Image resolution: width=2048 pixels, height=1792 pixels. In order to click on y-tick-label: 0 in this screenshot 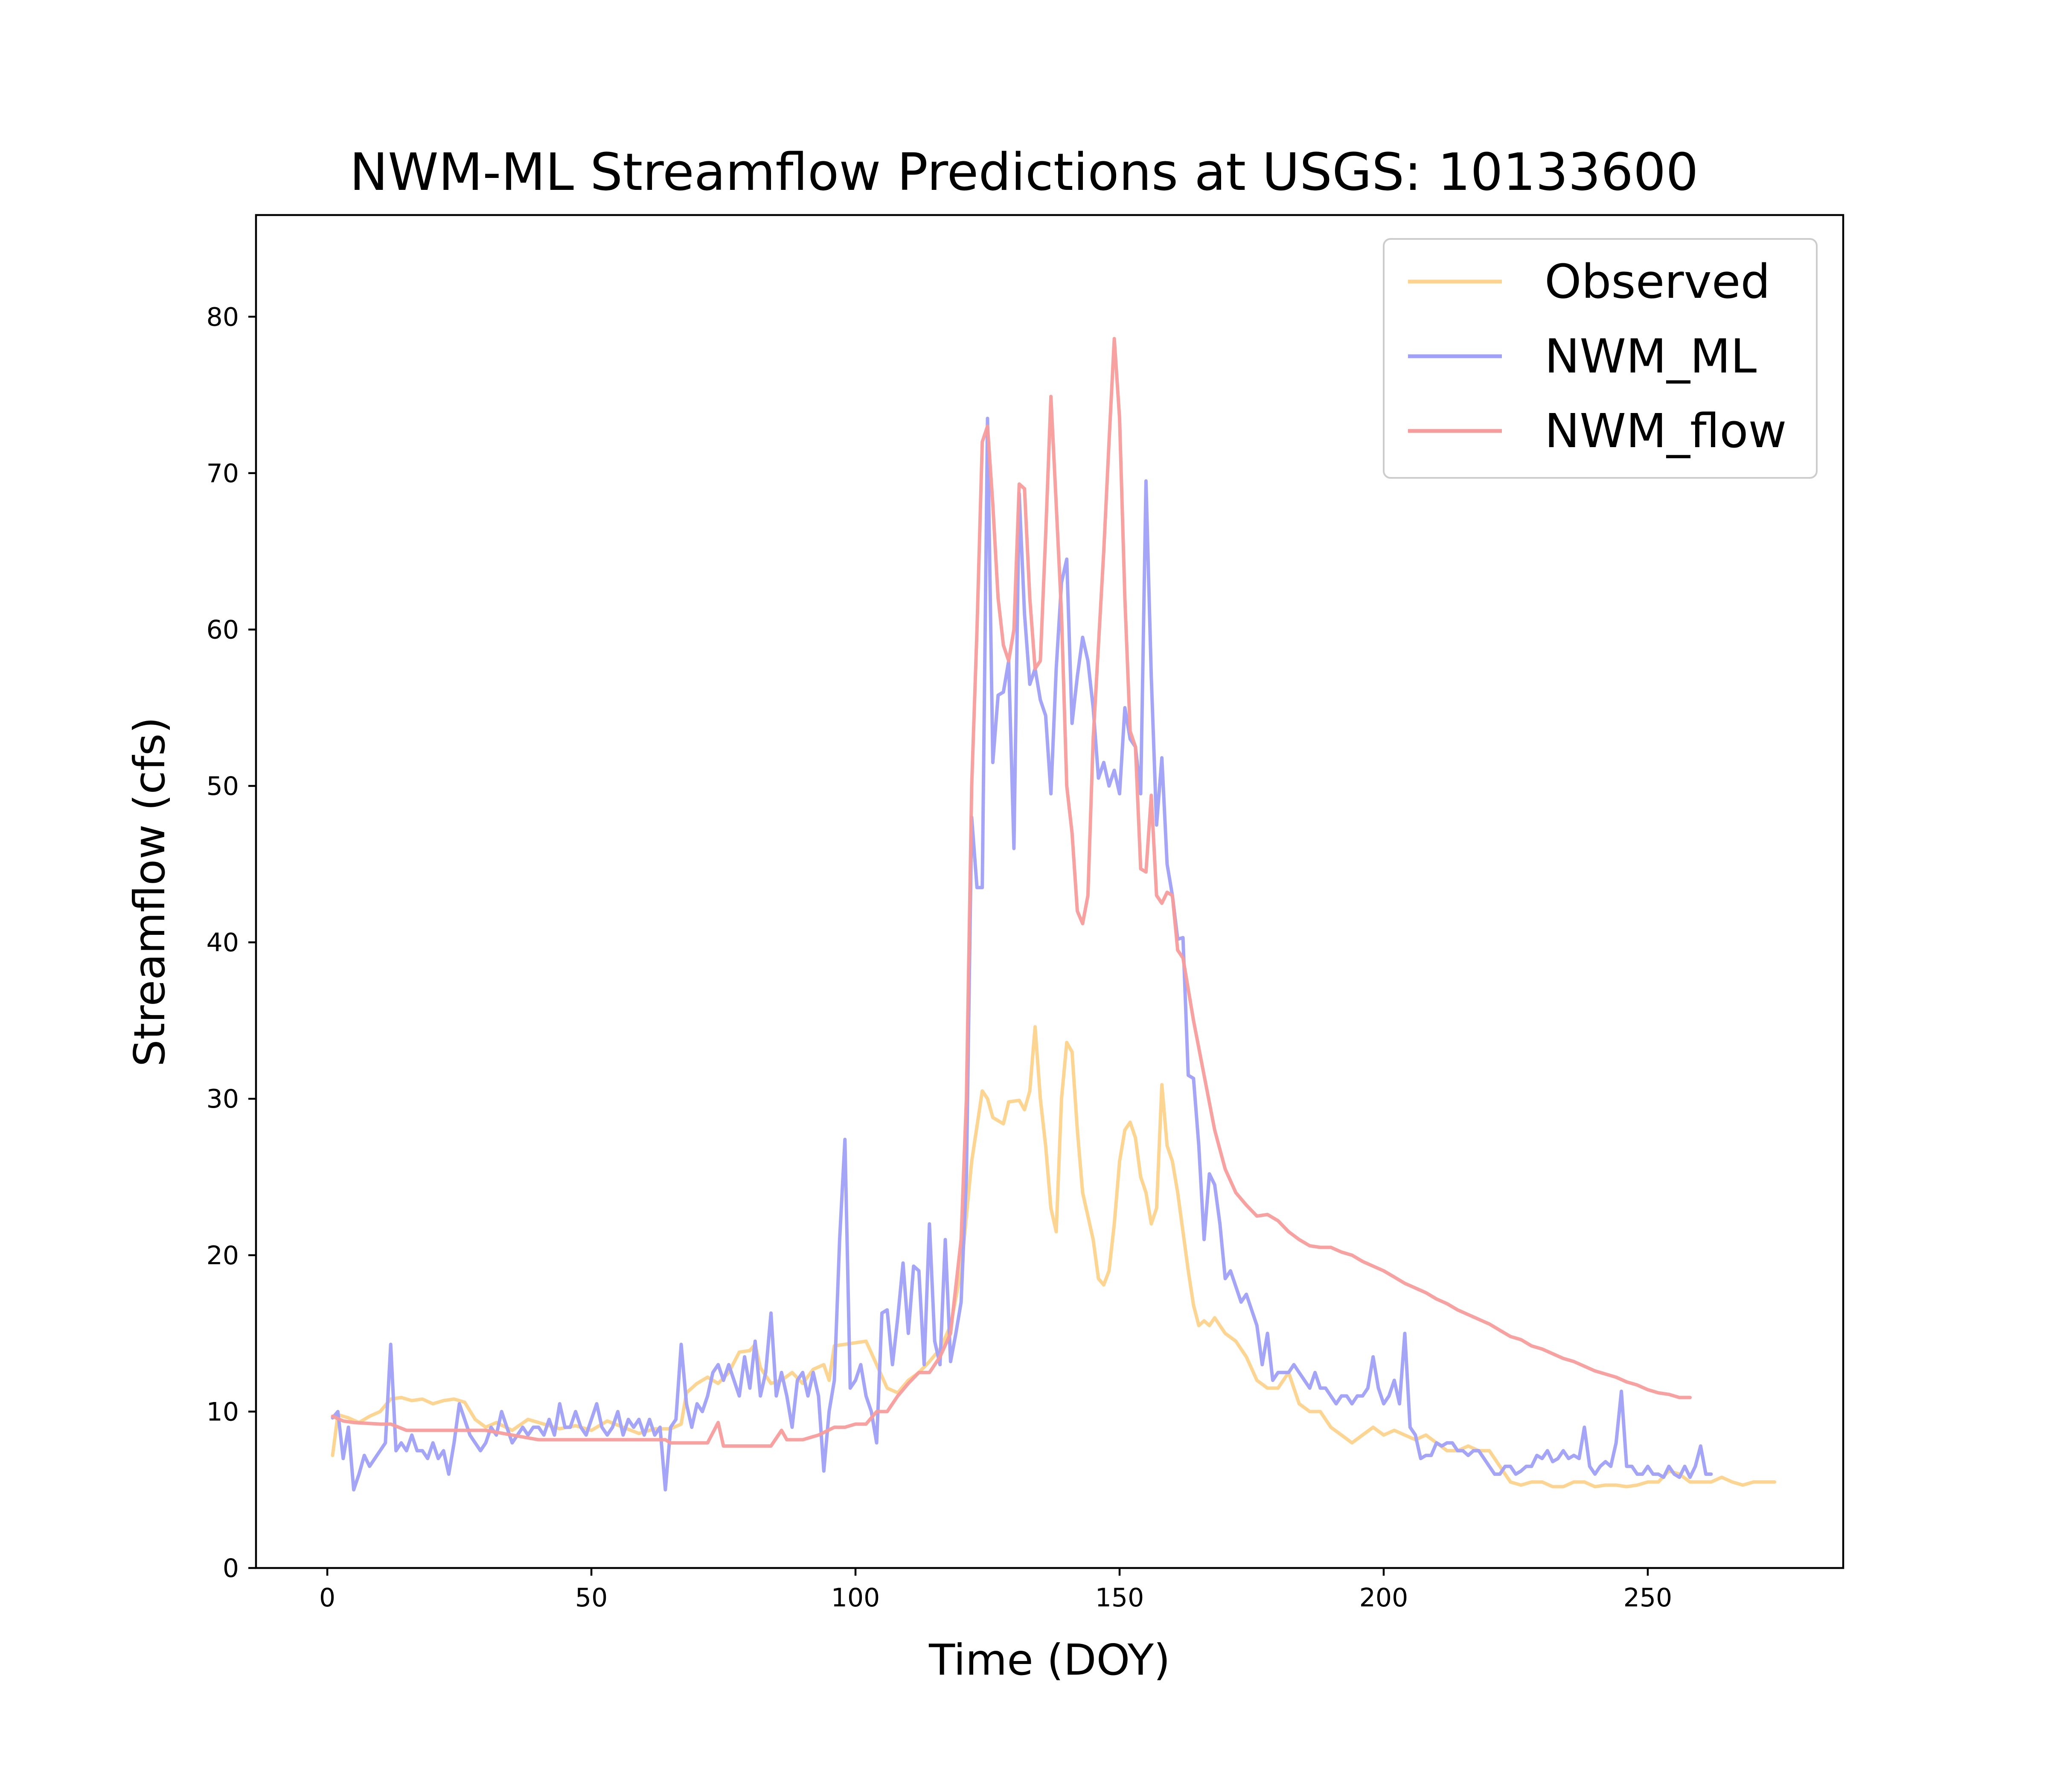, I will do `click(231, 1568)`.